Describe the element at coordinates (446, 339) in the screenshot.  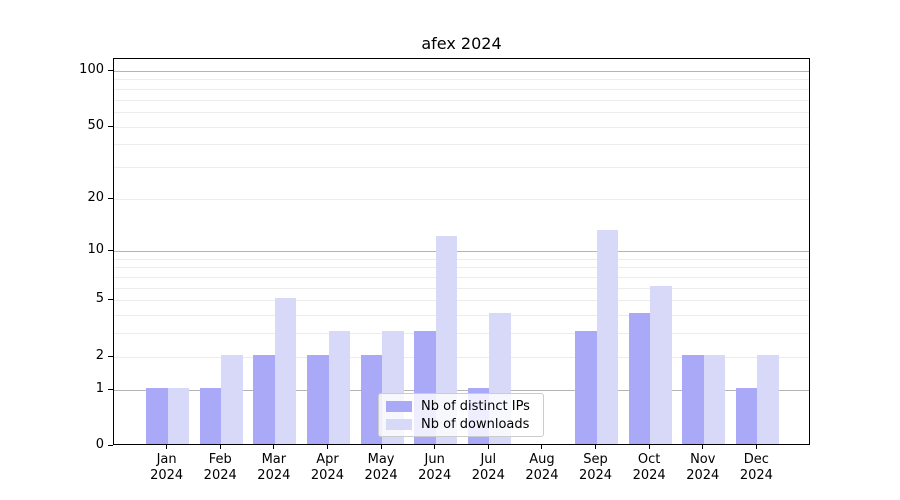
I see `bar-downloads-jun` at that location.